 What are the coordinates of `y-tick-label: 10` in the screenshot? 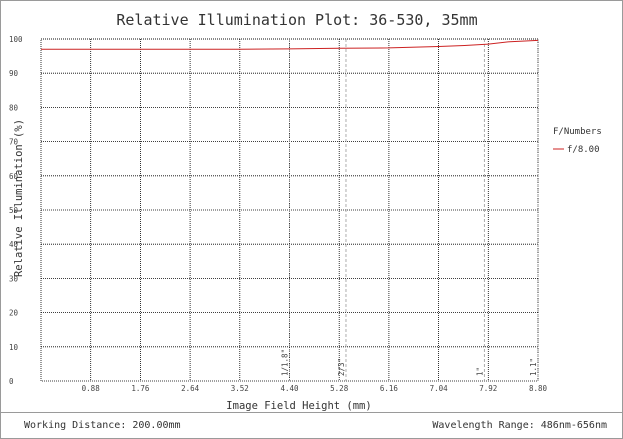 It's located at (14, 347).